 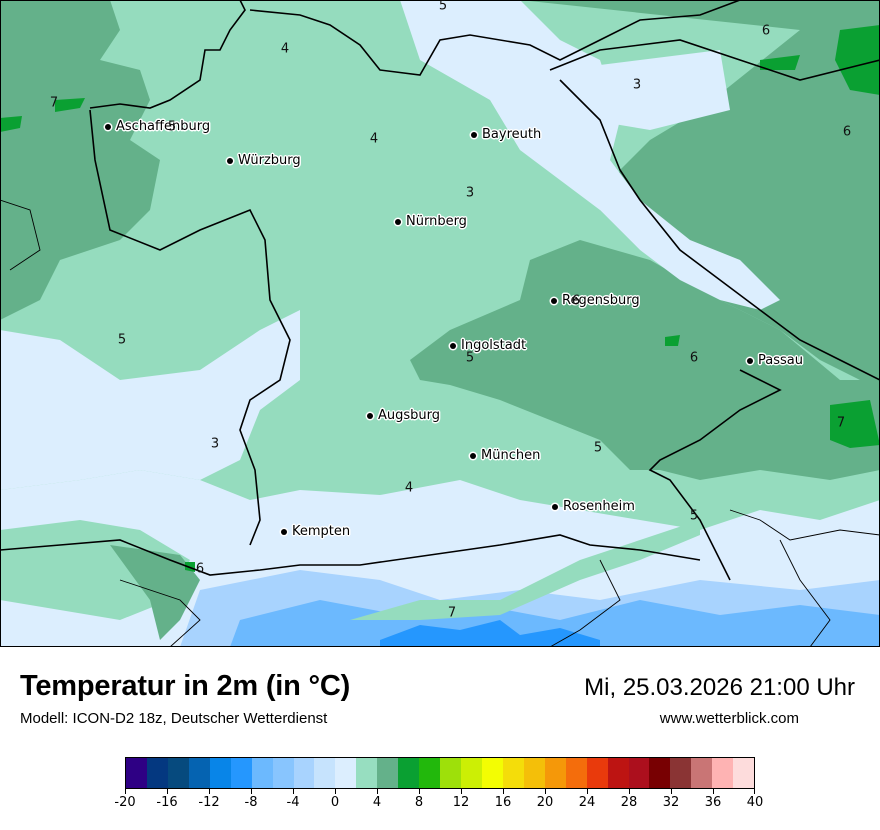 I want to click on city-name: Ingolstadt, so click(x=494, y=345).